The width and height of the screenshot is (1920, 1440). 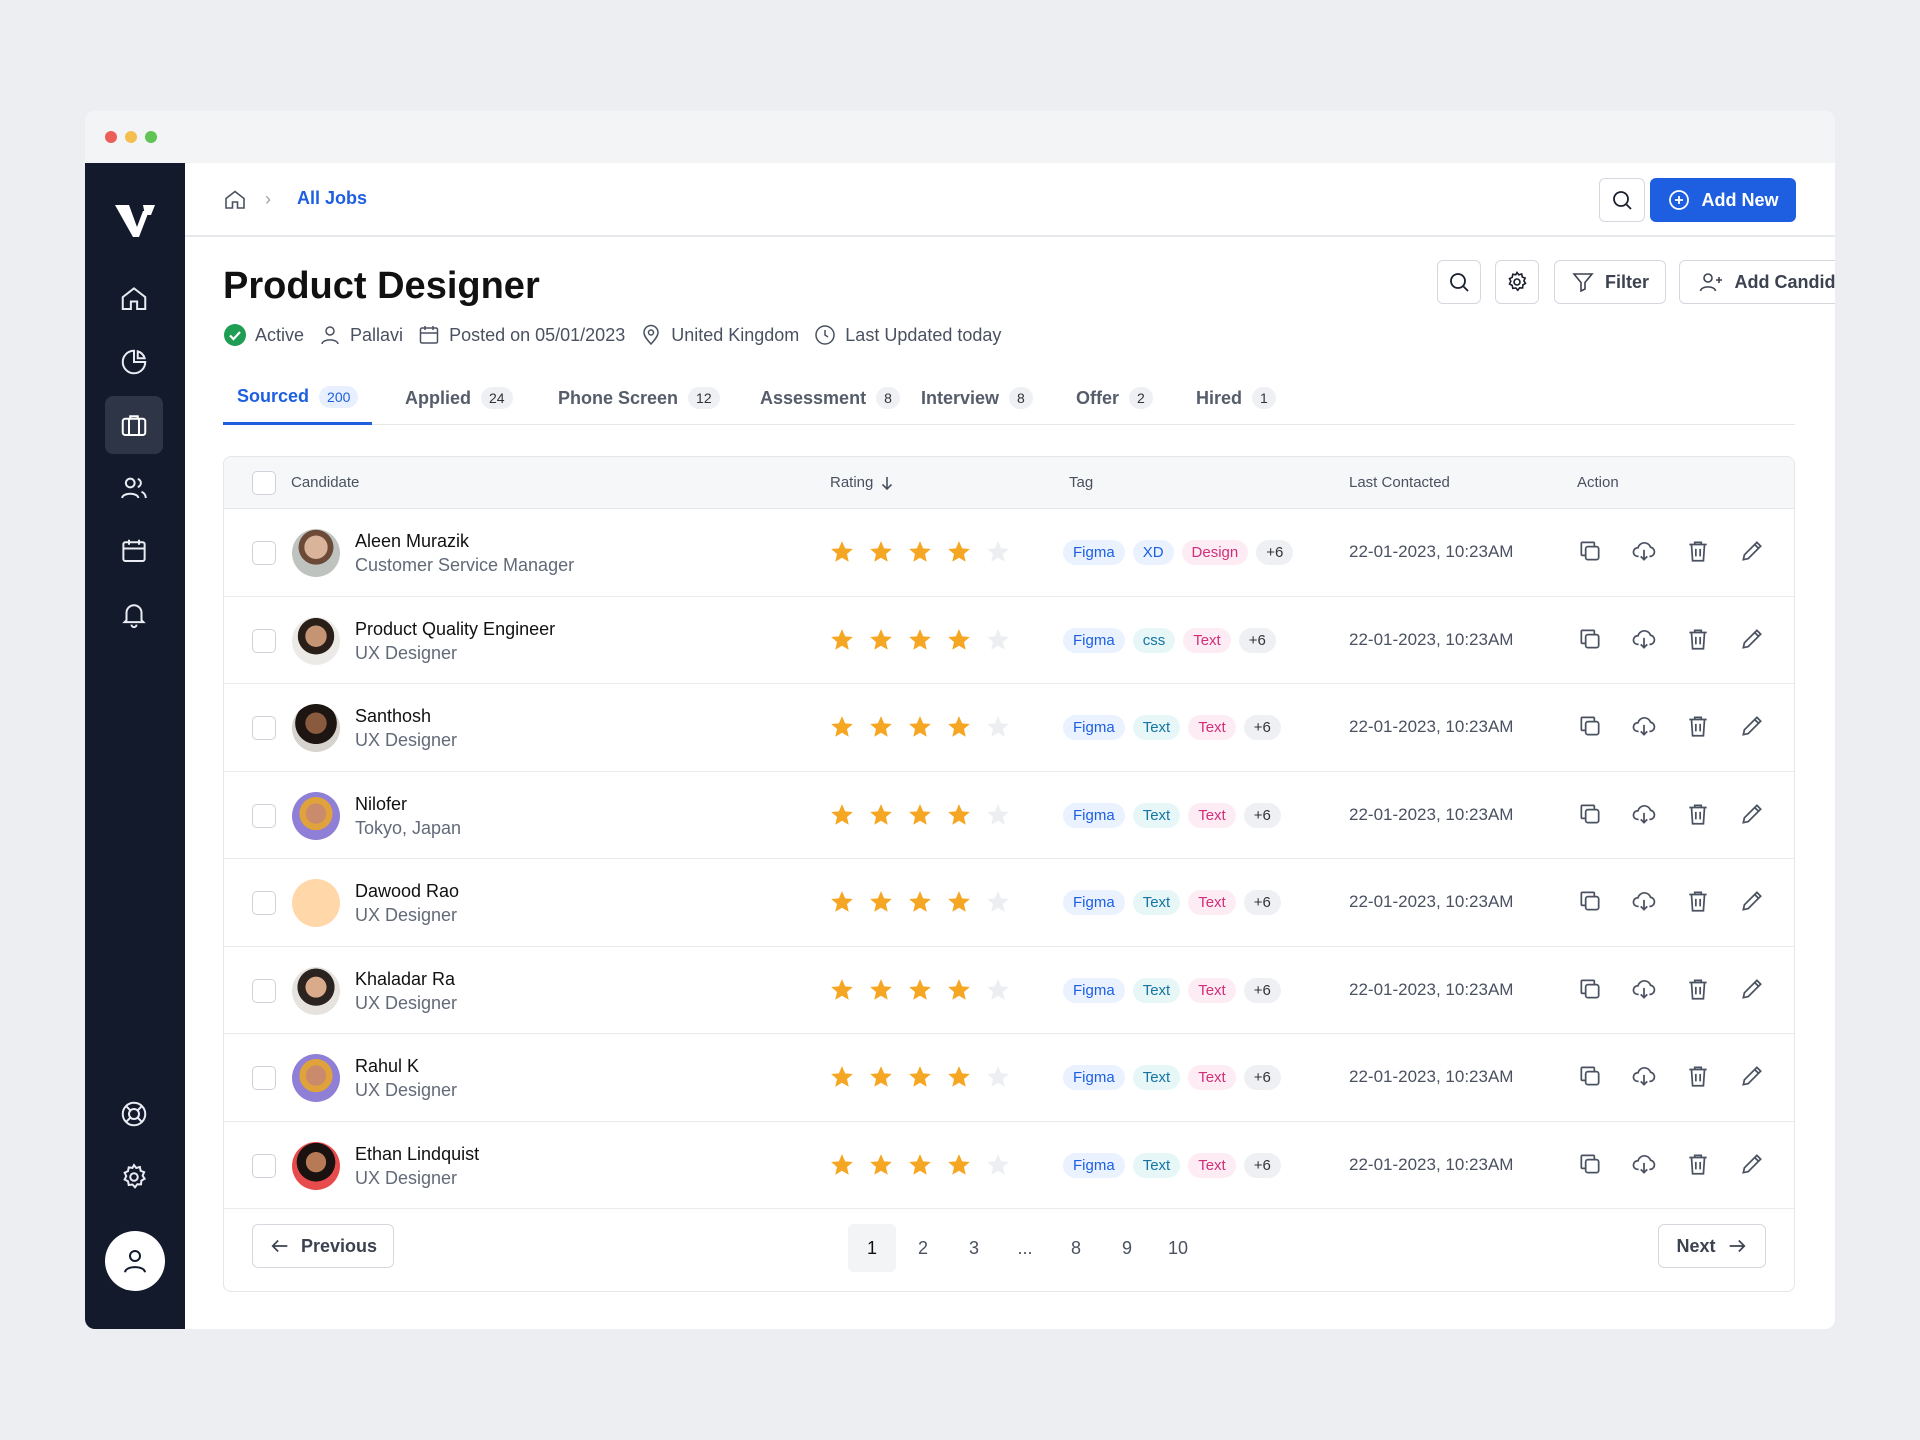 What do you see at coordinates (387, 1066) in the screenshot?
I see `candidate-name: Rahul K` at bounding box center [387, 1066].